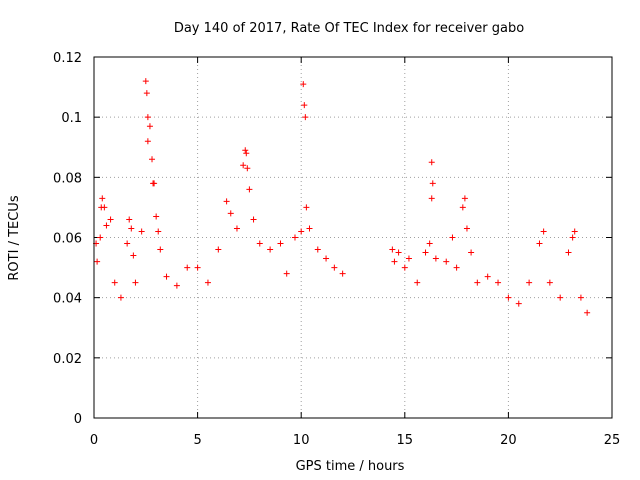 The image size is (640, 480). What do you see at coordinates (350, 466) in the screenshot?
I see `x-axis-label: GPS time / hours` at bounding box center [350, 466].